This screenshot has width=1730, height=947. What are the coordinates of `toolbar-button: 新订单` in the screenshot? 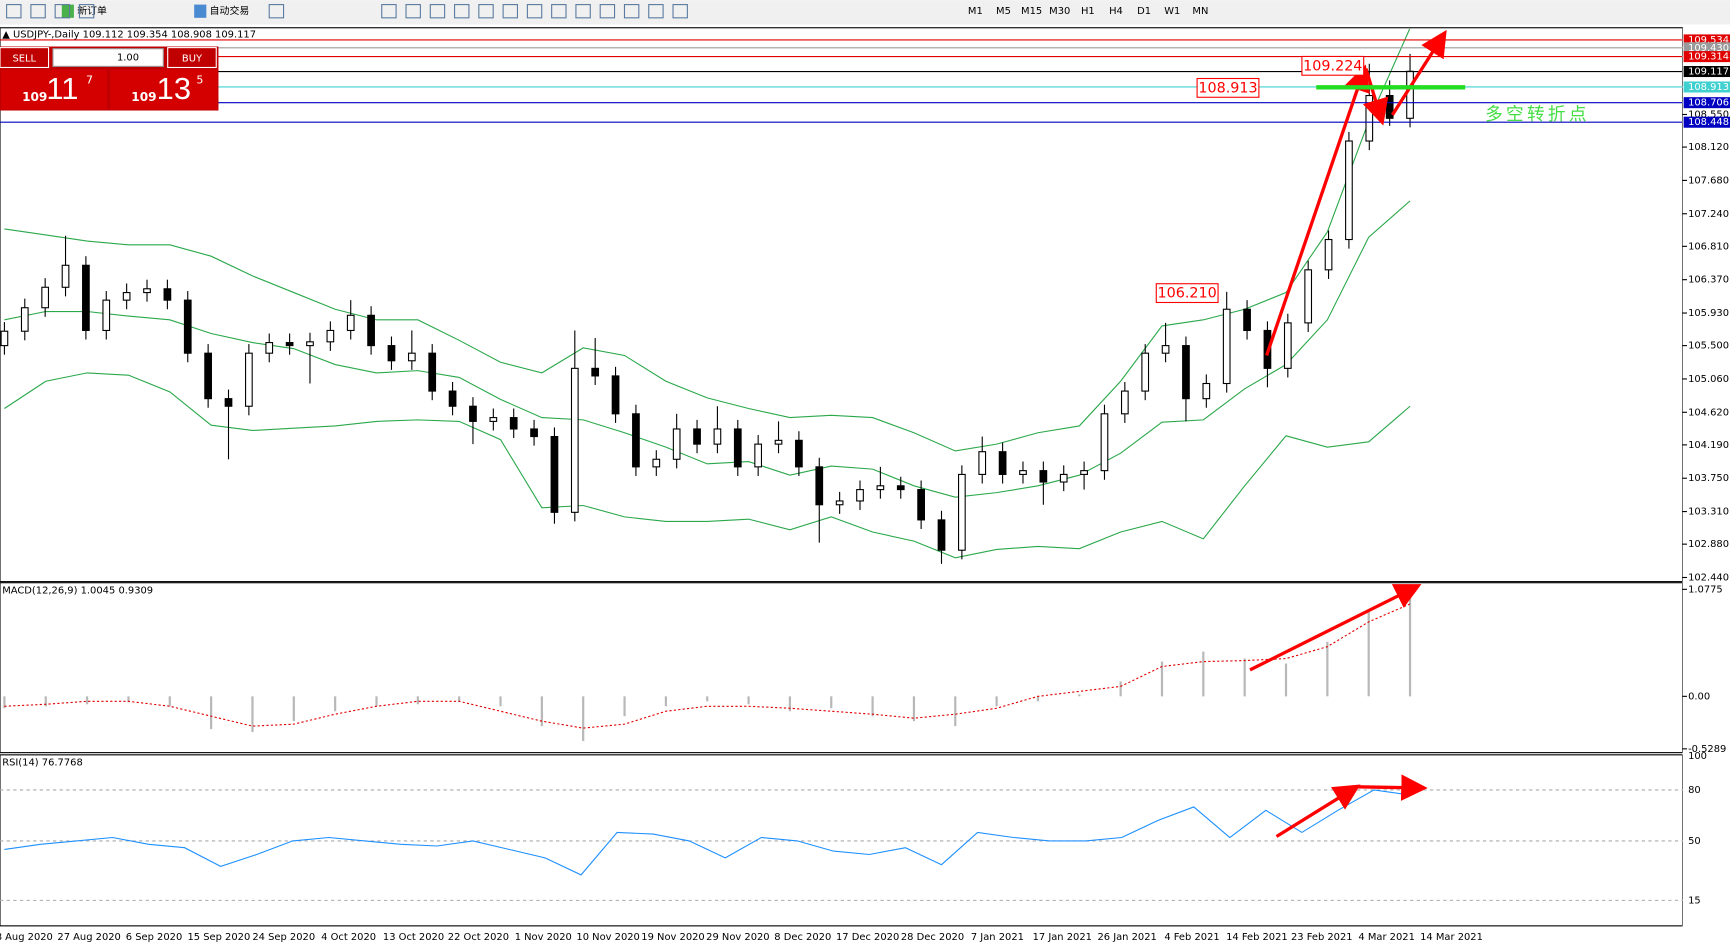 It's located at (92, 10).